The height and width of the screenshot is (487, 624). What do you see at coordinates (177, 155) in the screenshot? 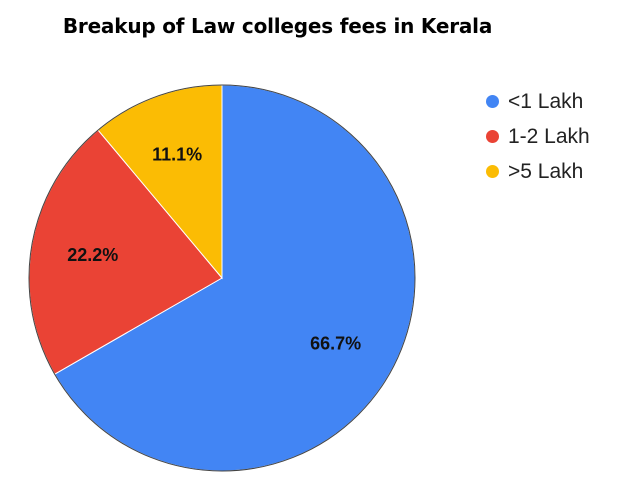
I see `slice-label-gt-5-lakh: 11.1%` at bounding box center [177, 155].